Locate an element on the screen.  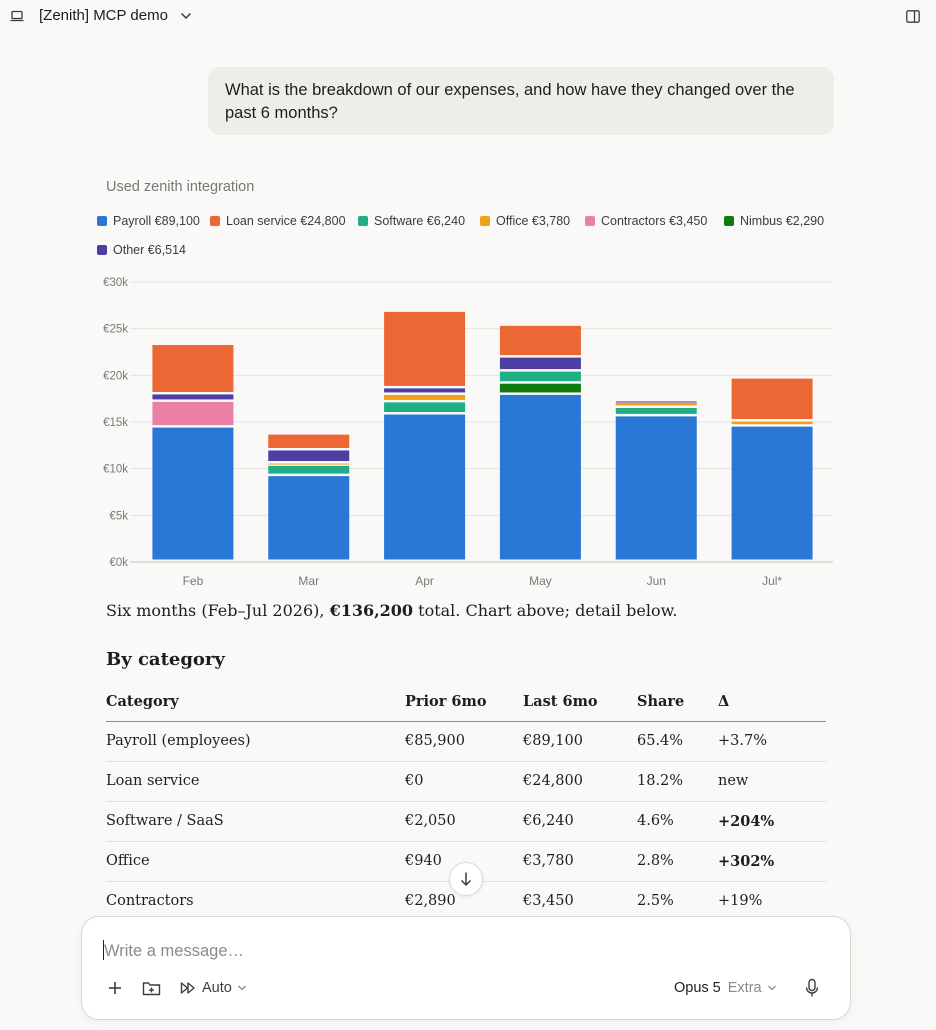
legend-item-software: Software €6,240 is located at coordinates (411, 221).